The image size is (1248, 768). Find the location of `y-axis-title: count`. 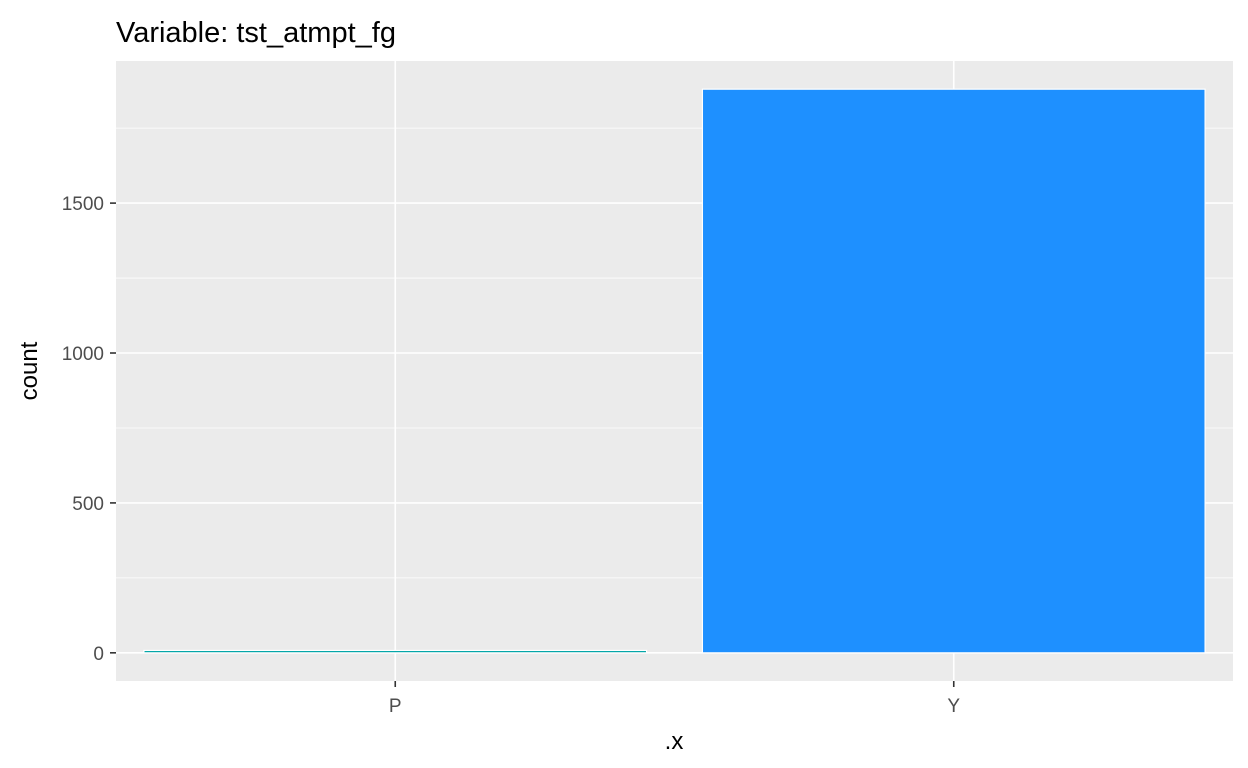

y-axis-title: count is located at coordinates (29, 370).